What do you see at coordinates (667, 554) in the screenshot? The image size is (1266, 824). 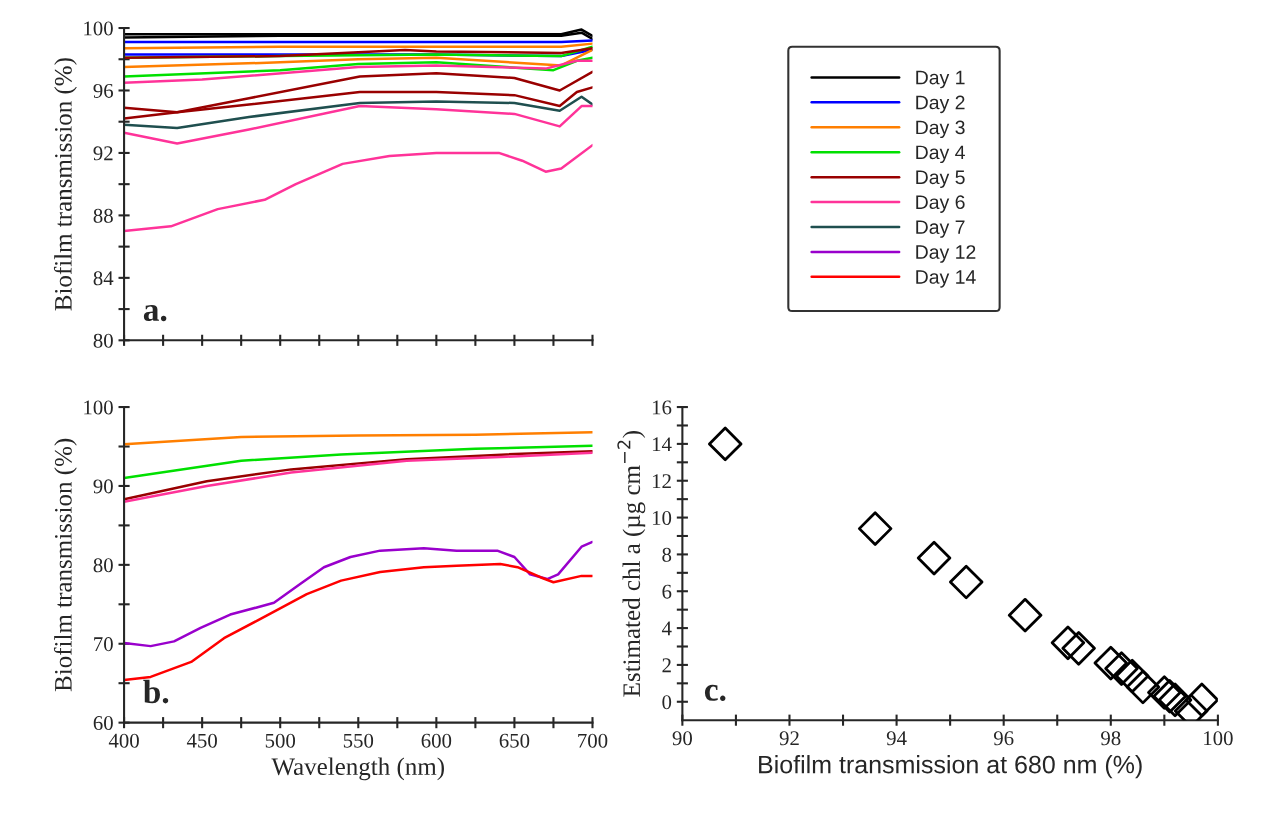 I see `y-tick-label: 8` at bounding box center [667, 554].